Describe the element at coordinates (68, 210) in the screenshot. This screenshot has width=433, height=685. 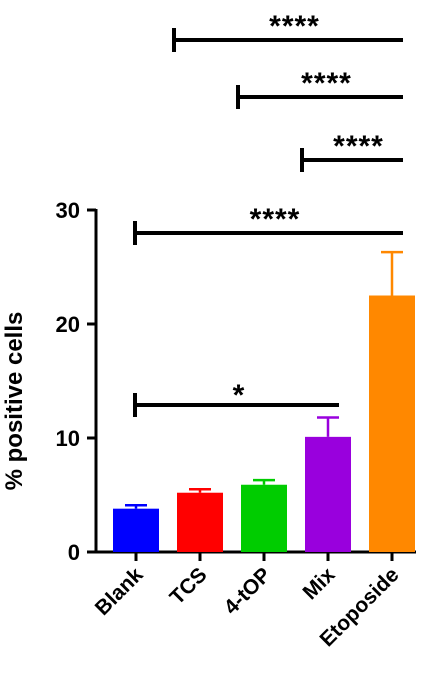
I see `y-tick-label: 30` at that location.